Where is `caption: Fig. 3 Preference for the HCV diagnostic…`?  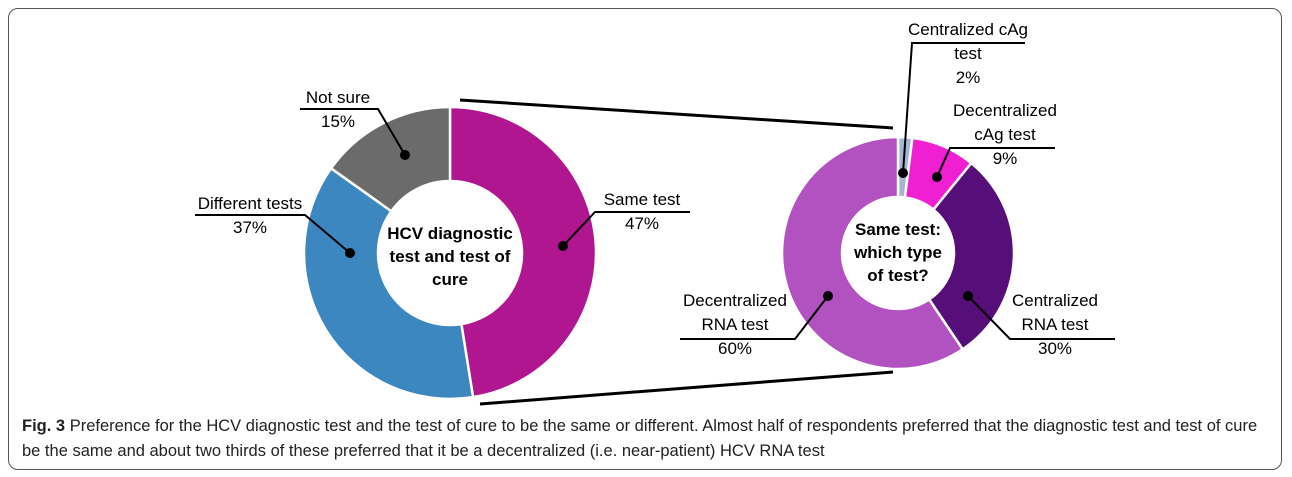 caption: Fig. 3 Preference for the HCV diagnostic… is located at coordinates (647, 439).